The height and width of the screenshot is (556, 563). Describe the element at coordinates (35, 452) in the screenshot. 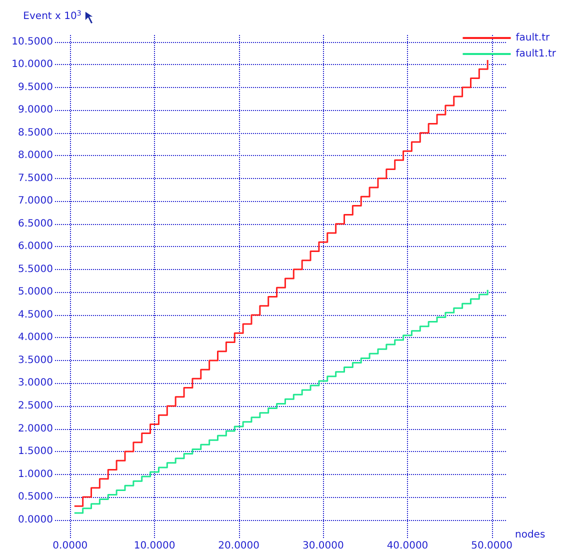

I see `y-tick-label: 1.5000` at that location.